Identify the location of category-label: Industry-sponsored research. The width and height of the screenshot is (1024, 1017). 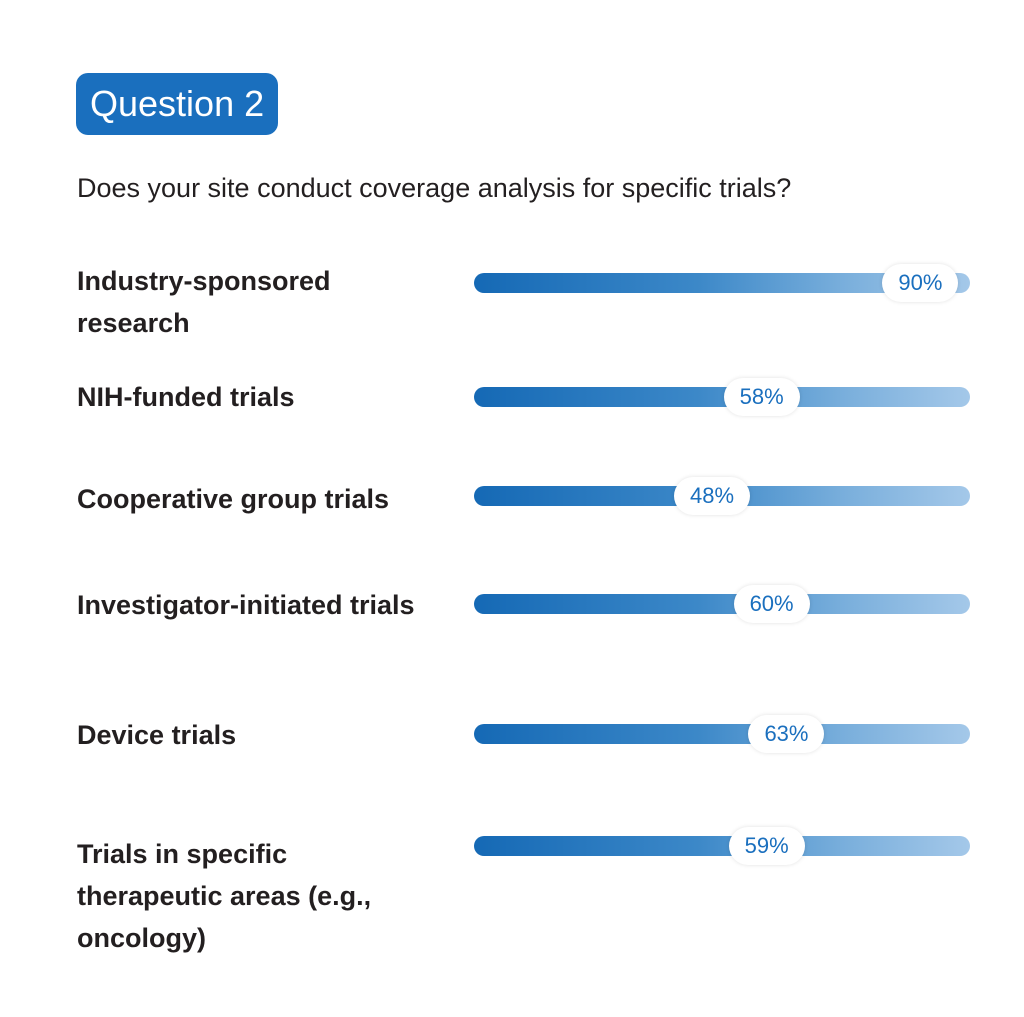
(204, 302).